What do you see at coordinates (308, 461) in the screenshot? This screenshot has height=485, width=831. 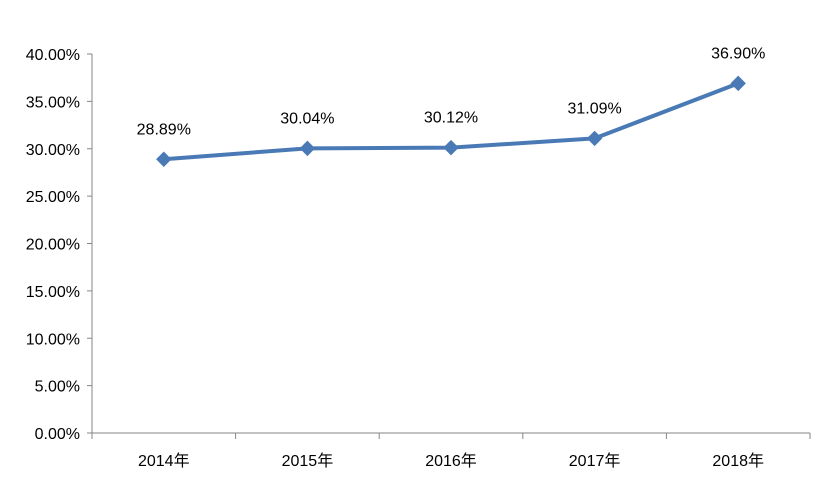 I see `x-tick-label: 2015年` at bounding box center [308, 461].